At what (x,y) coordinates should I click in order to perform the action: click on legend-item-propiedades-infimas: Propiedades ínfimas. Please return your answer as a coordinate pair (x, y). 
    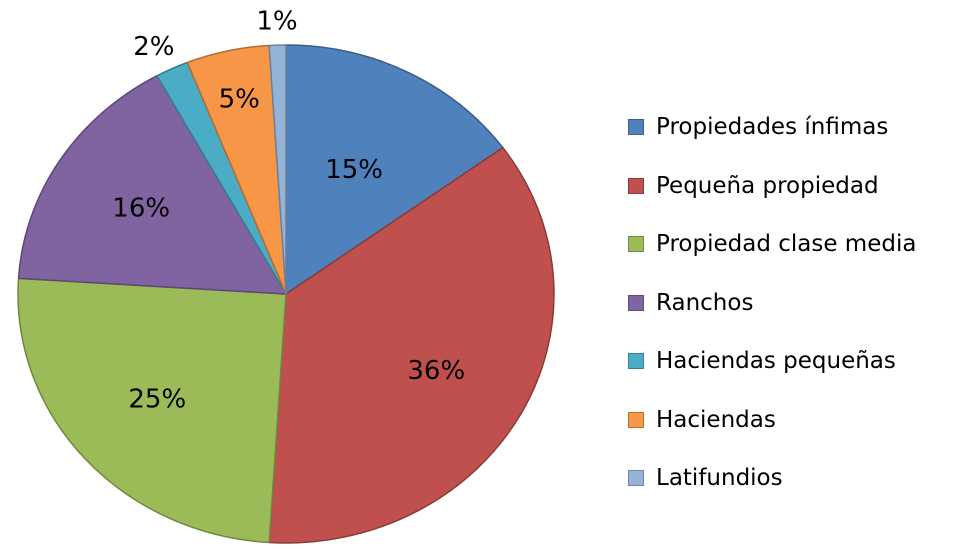
    Looking at the image, I should click on (772, 127).